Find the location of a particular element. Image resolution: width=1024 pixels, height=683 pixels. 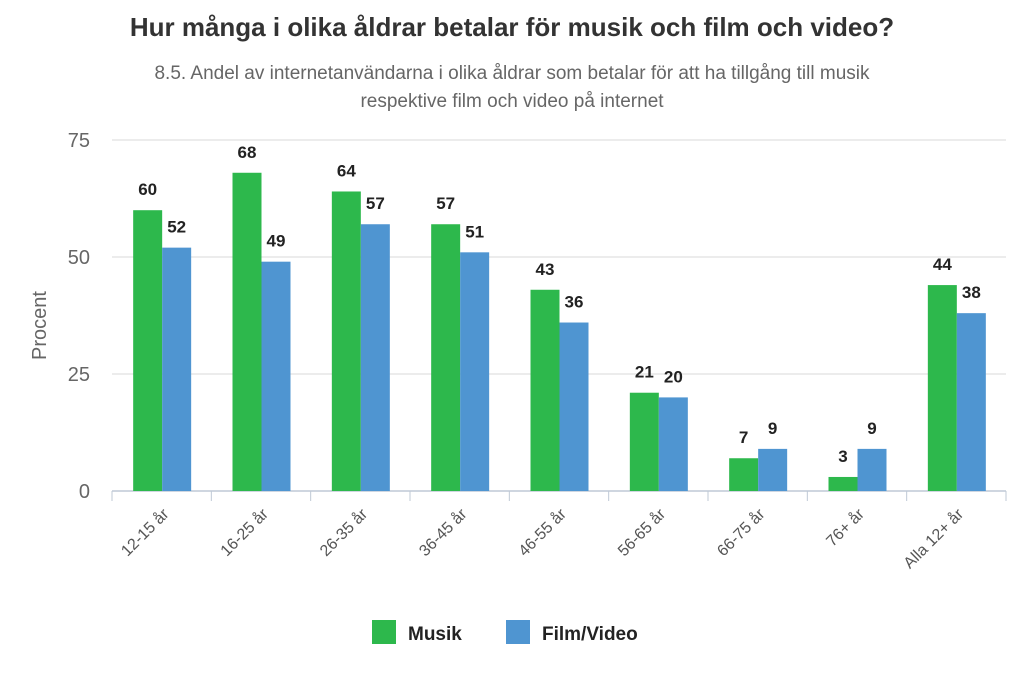

data-label: 36 is located at coordinates (574, 302).